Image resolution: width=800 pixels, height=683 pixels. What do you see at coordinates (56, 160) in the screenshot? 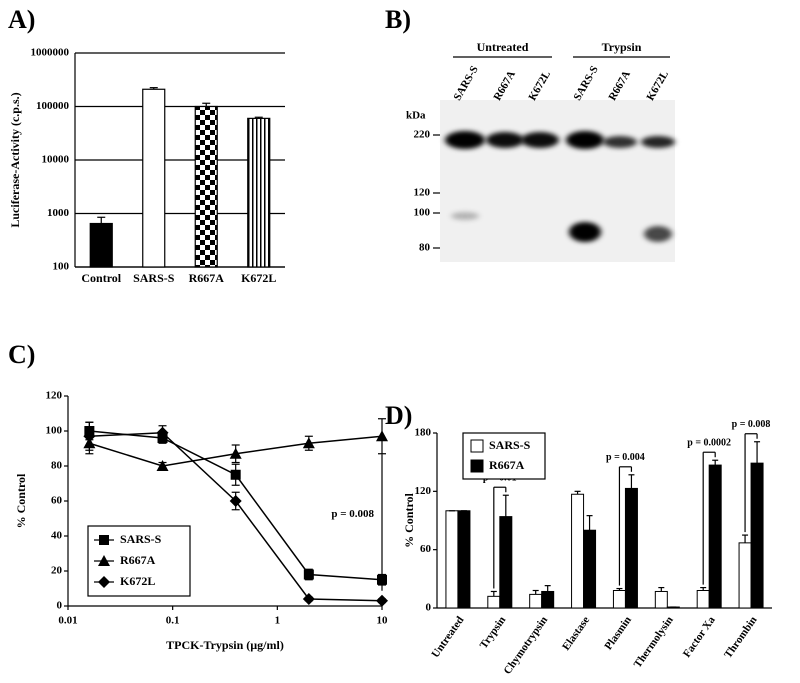
I see `y-tick-label: 10000` at bounding box center [56, 160].